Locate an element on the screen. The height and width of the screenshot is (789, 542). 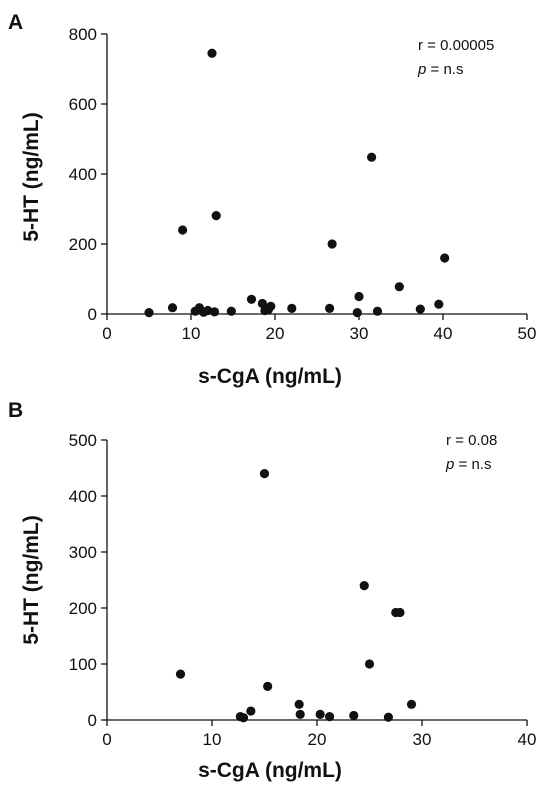
panel-label: A is located at coordinates (15, 22).